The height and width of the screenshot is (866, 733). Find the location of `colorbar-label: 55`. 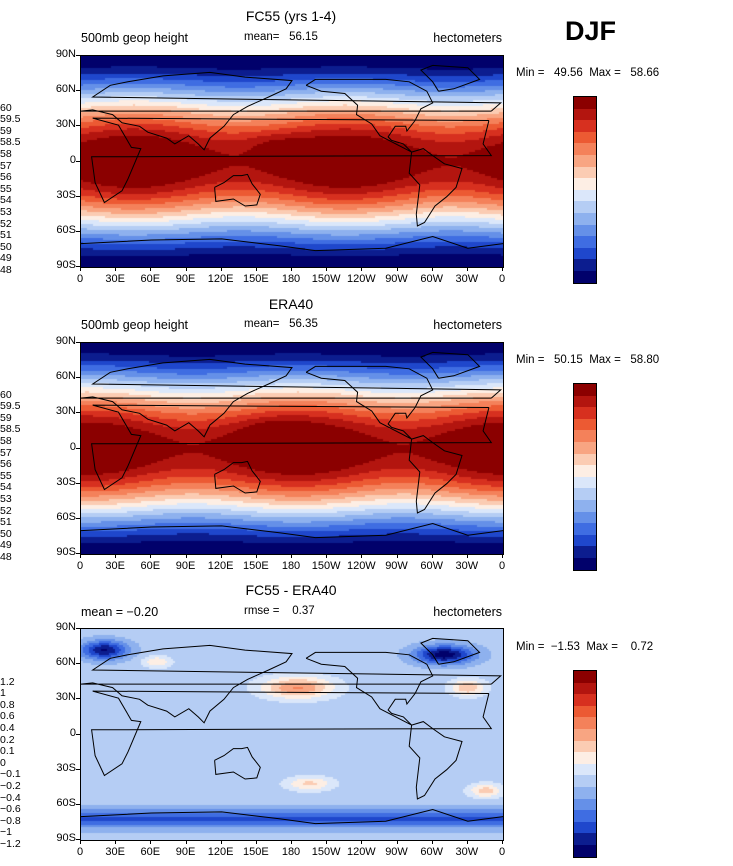

colorbar-label: 55 is located at coordinates (6, 475).